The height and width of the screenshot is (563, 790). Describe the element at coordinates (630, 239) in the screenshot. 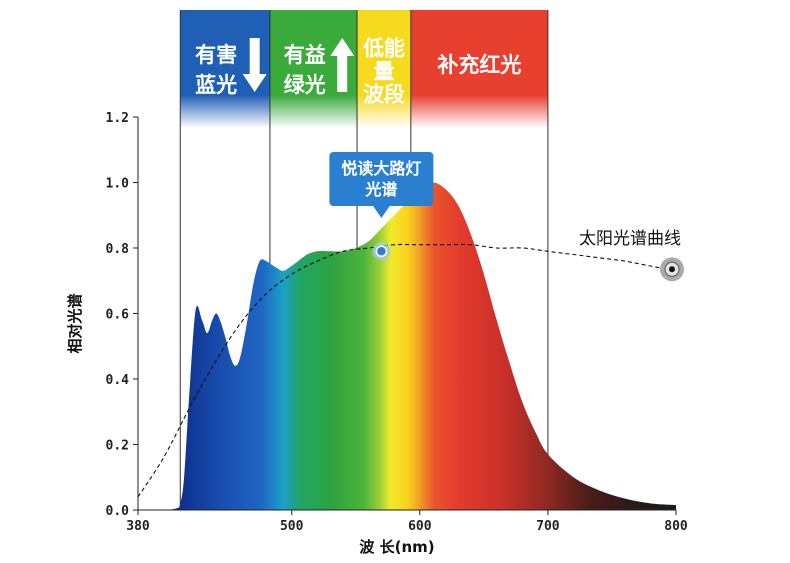

I see `sun-curve-label: 太阳光谱曲线` at that location.